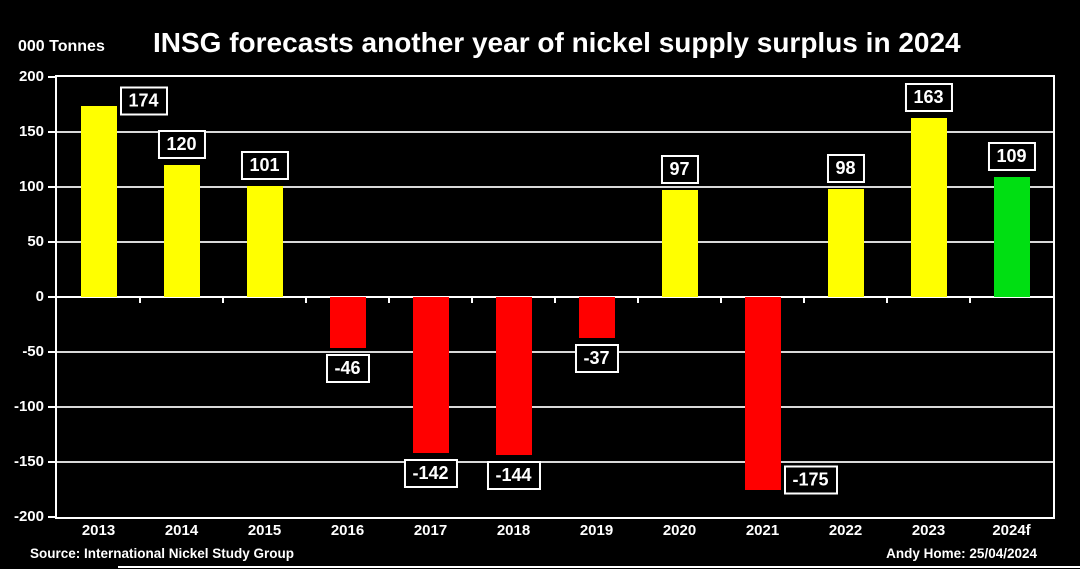 Image resolution: width=1080 pixels, height=569 pixels. I want to click on value-label-2018: -144, so click(513, 476).